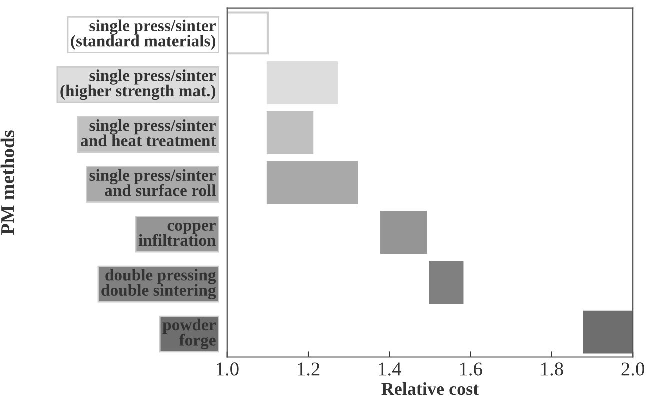 The width and height of the screenshot is (646, 413). What do you see at coordinates (148, 132) in the screenshot?
I see `y-tick-label: single press/sinter and heat treatment` at bounding box center [148, 132].